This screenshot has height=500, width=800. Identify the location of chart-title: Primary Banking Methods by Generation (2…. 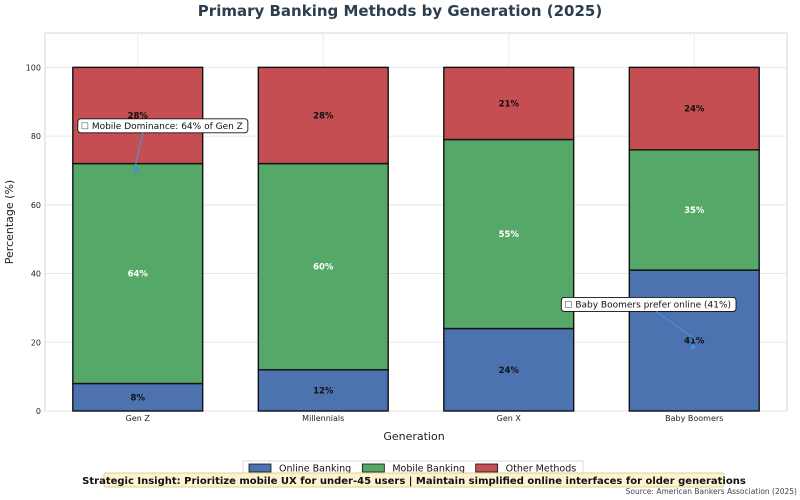
(400, 11).